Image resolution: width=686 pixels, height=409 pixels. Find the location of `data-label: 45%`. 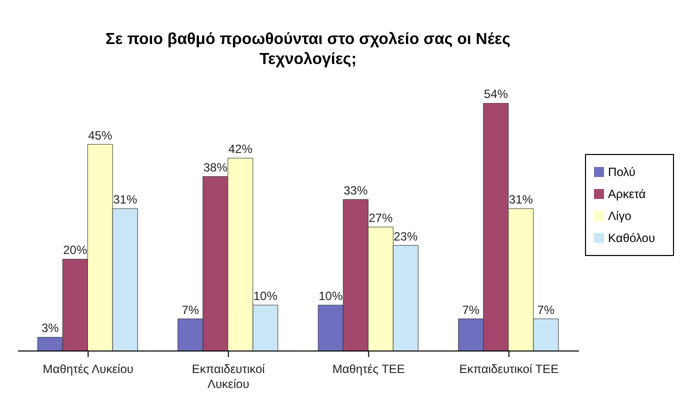

data-label: 45% is located at coordinates (100, 135).